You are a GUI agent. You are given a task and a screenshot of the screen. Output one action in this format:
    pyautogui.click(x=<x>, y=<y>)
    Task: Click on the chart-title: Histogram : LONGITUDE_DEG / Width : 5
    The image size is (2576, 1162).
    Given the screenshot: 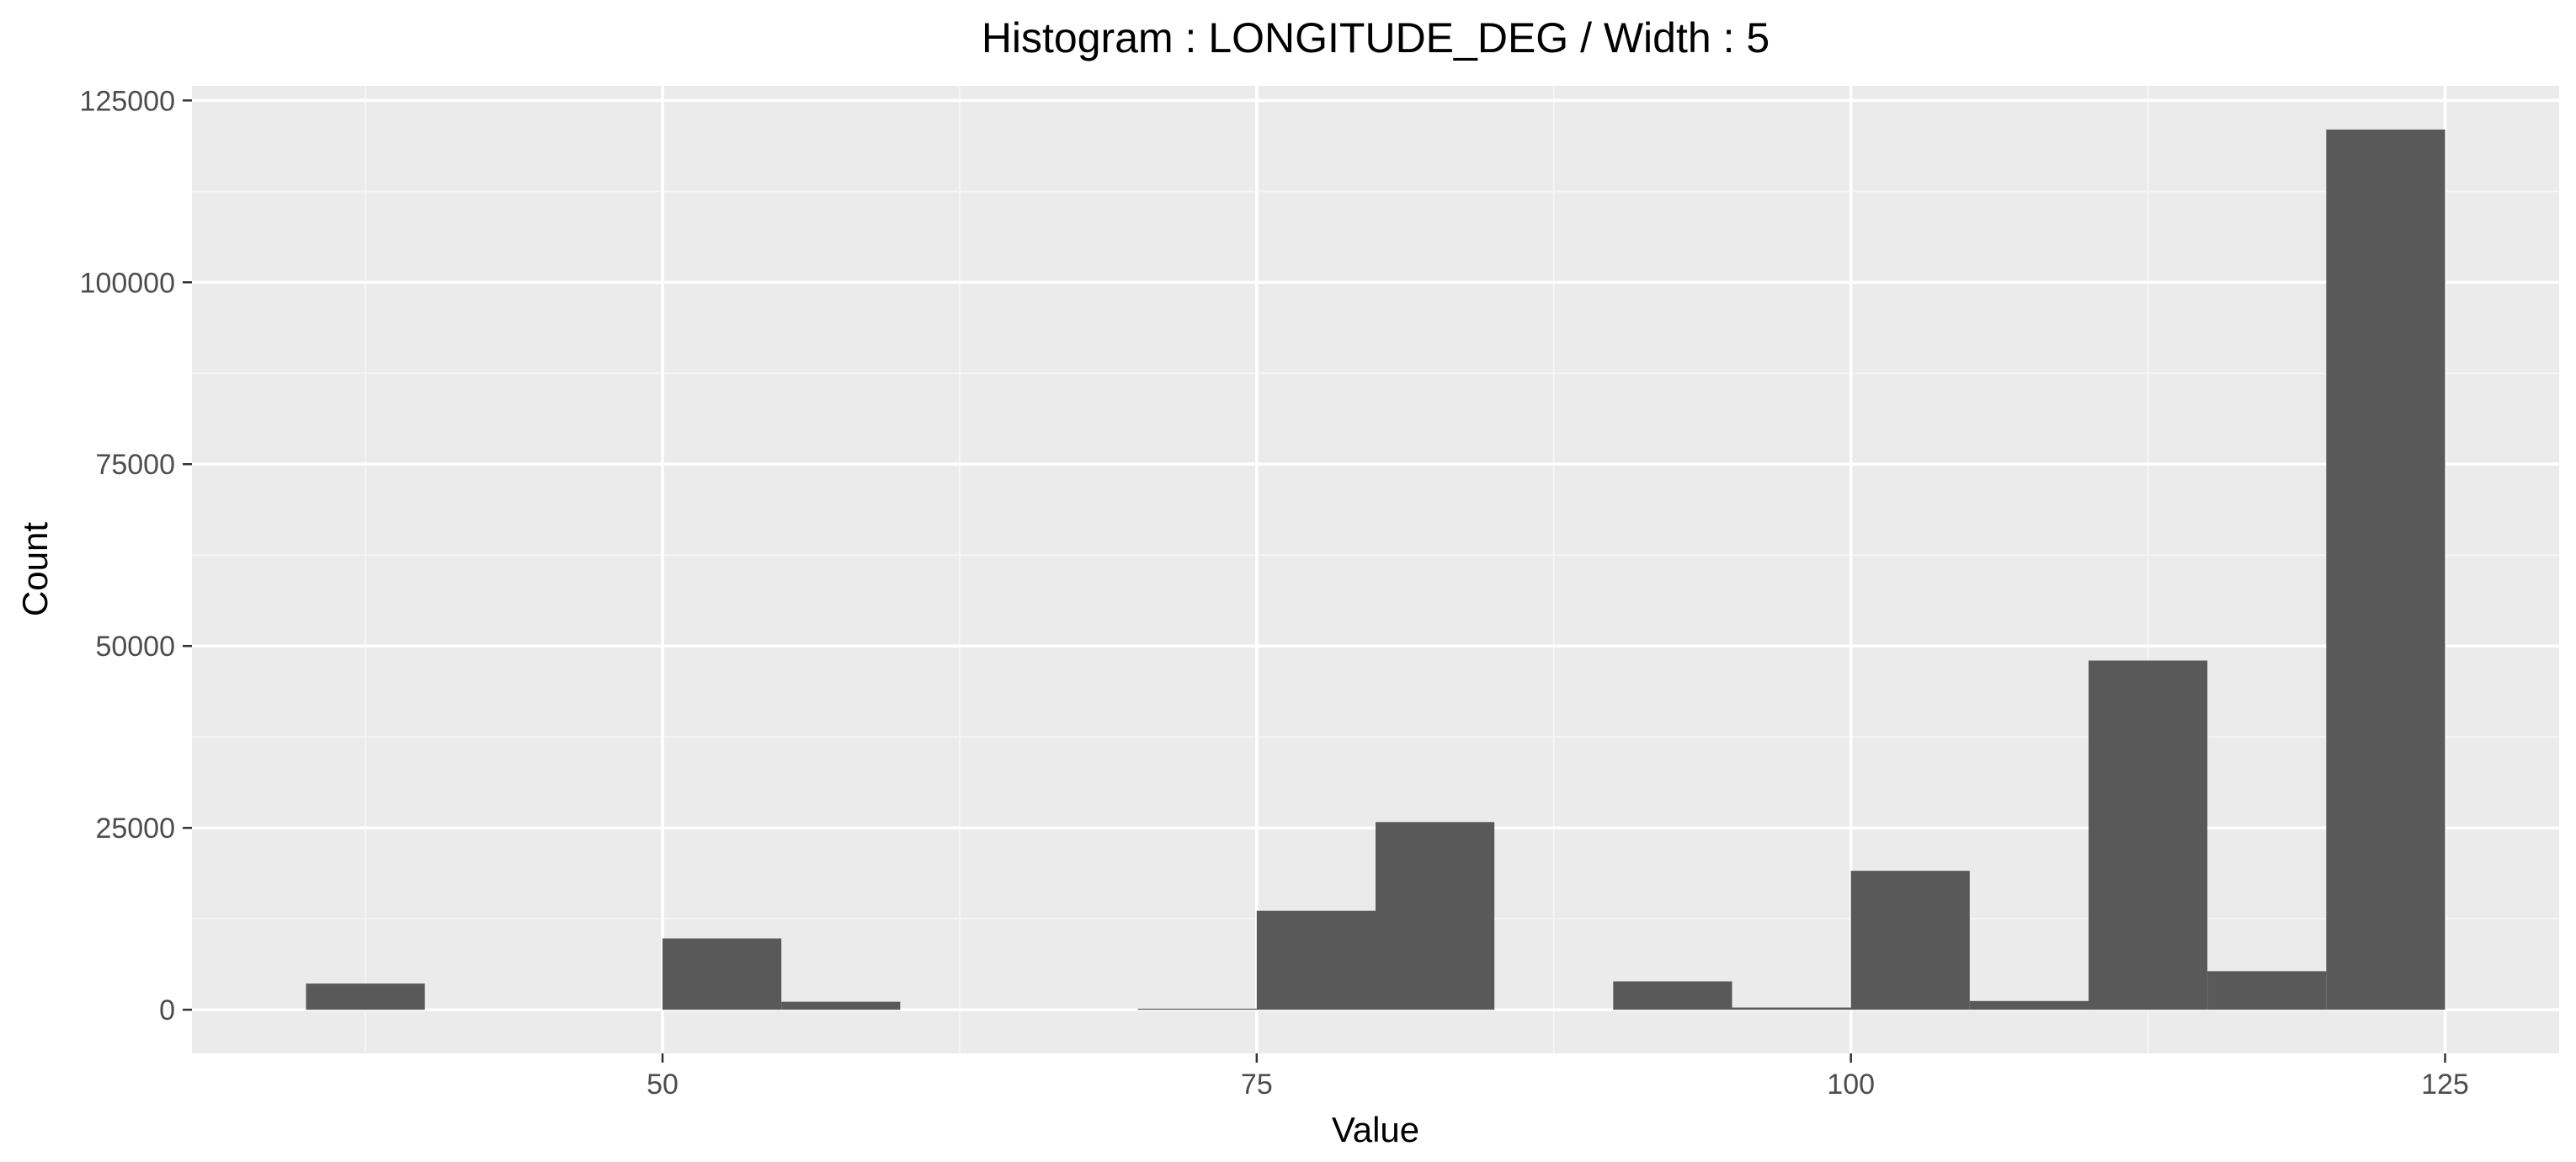 What is the action you would take?
    pyautogui.click(x=1376, y=37)
    